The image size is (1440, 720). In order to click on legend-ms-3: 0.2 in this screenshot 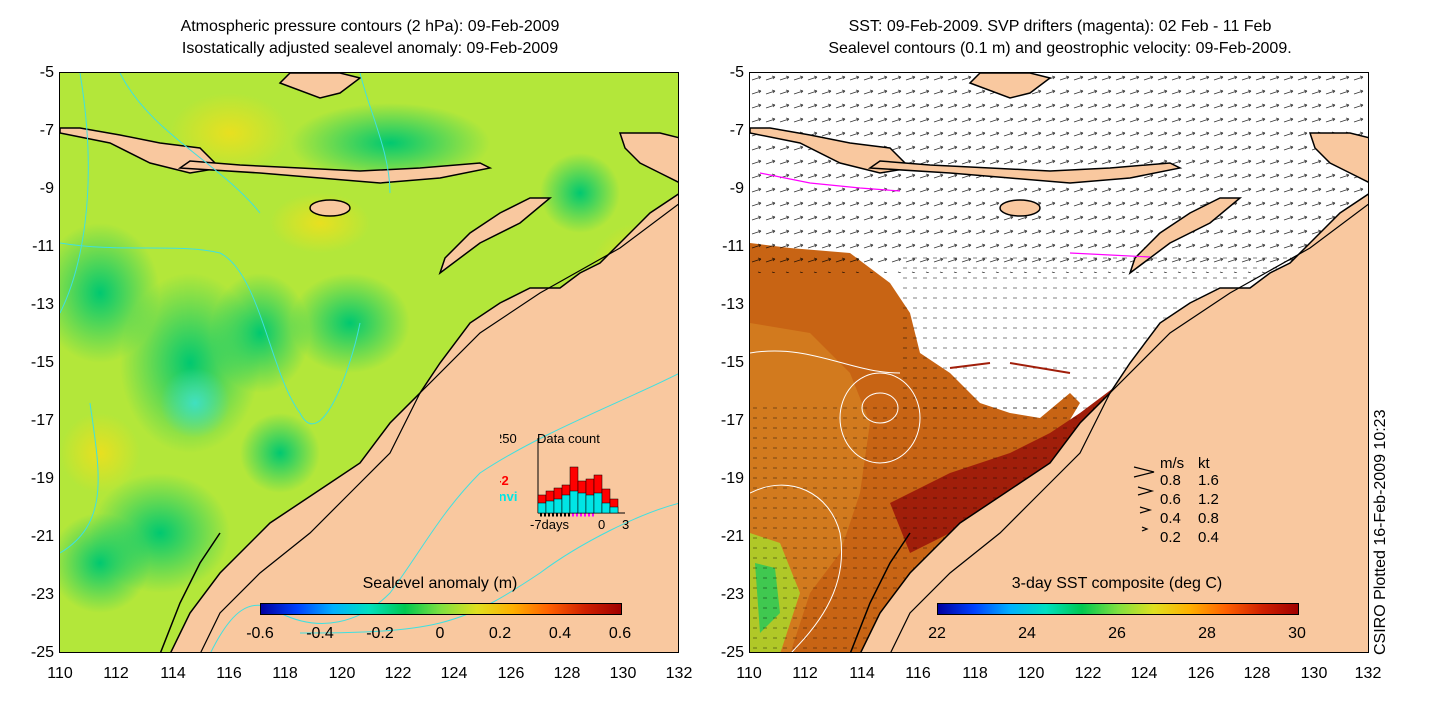, I will do `click(1170, 537)`.